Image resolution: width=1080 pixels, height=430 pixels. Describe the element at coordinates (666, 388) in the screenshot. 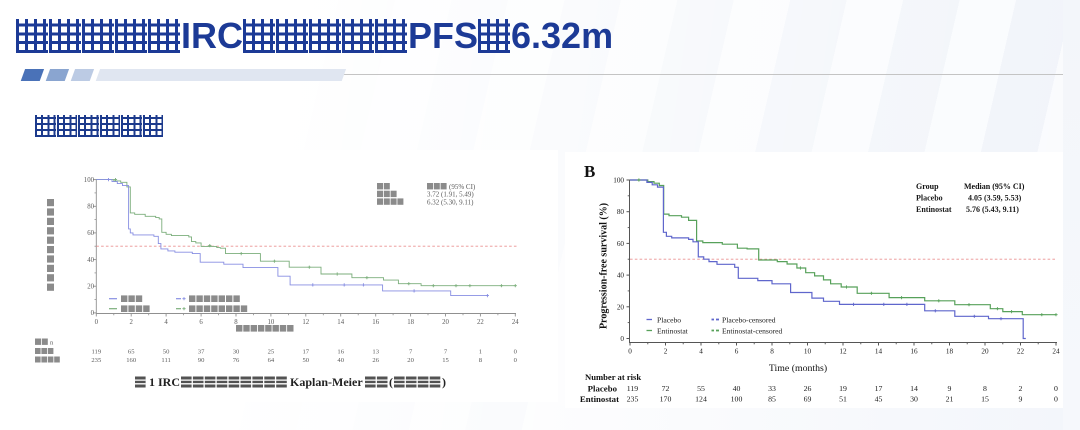

I see `svg-text: 72` at that location.